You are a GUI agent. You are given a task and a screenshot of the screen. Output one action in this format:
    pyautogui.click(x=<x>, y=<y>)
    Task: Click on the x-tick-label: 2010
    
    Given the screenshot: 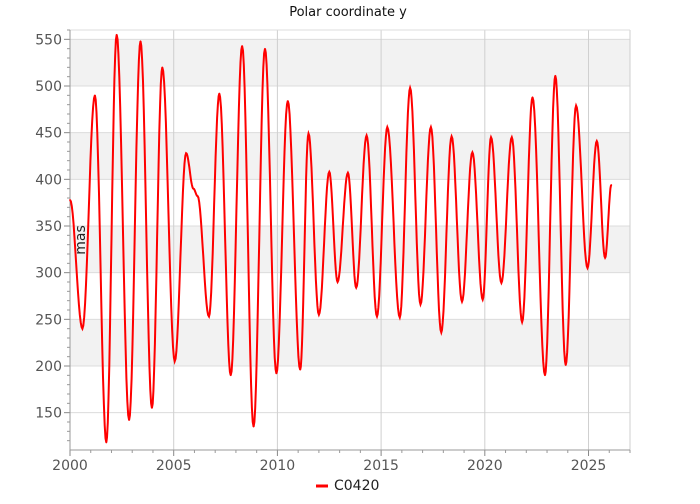 What is the action you would take?
    pyautogui.click(x=278, y=466)
    